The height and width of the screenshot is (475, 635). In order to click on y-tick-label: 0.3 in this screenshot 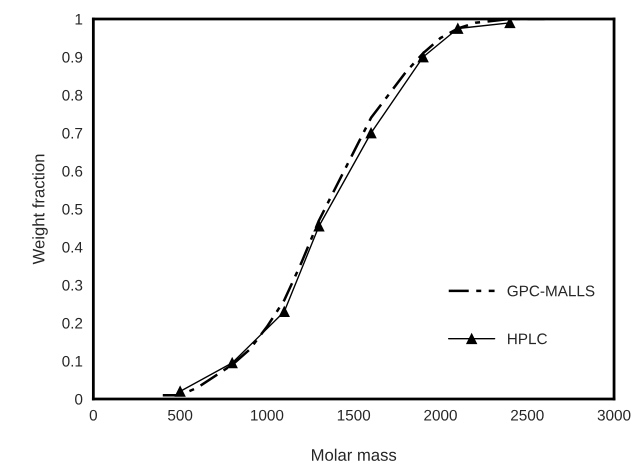, I will do `click(72, 285)`.